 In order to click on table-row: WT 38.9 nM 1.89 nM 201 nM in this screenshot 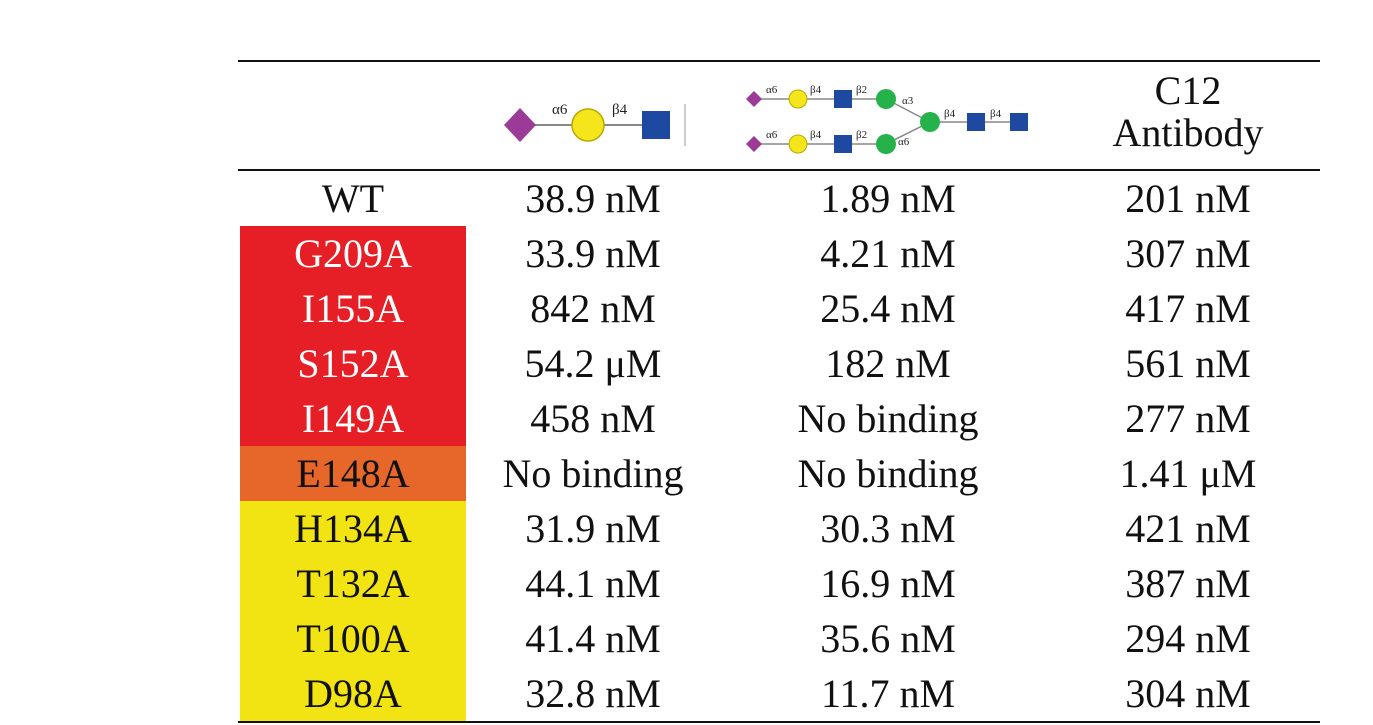, I will do `click(779, 198)`.